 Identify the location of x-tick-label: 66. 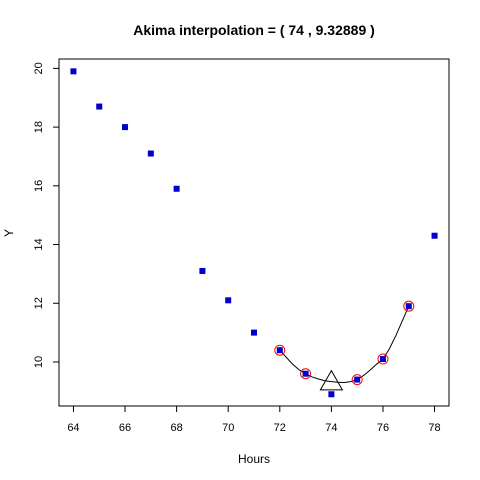
(125, 428).